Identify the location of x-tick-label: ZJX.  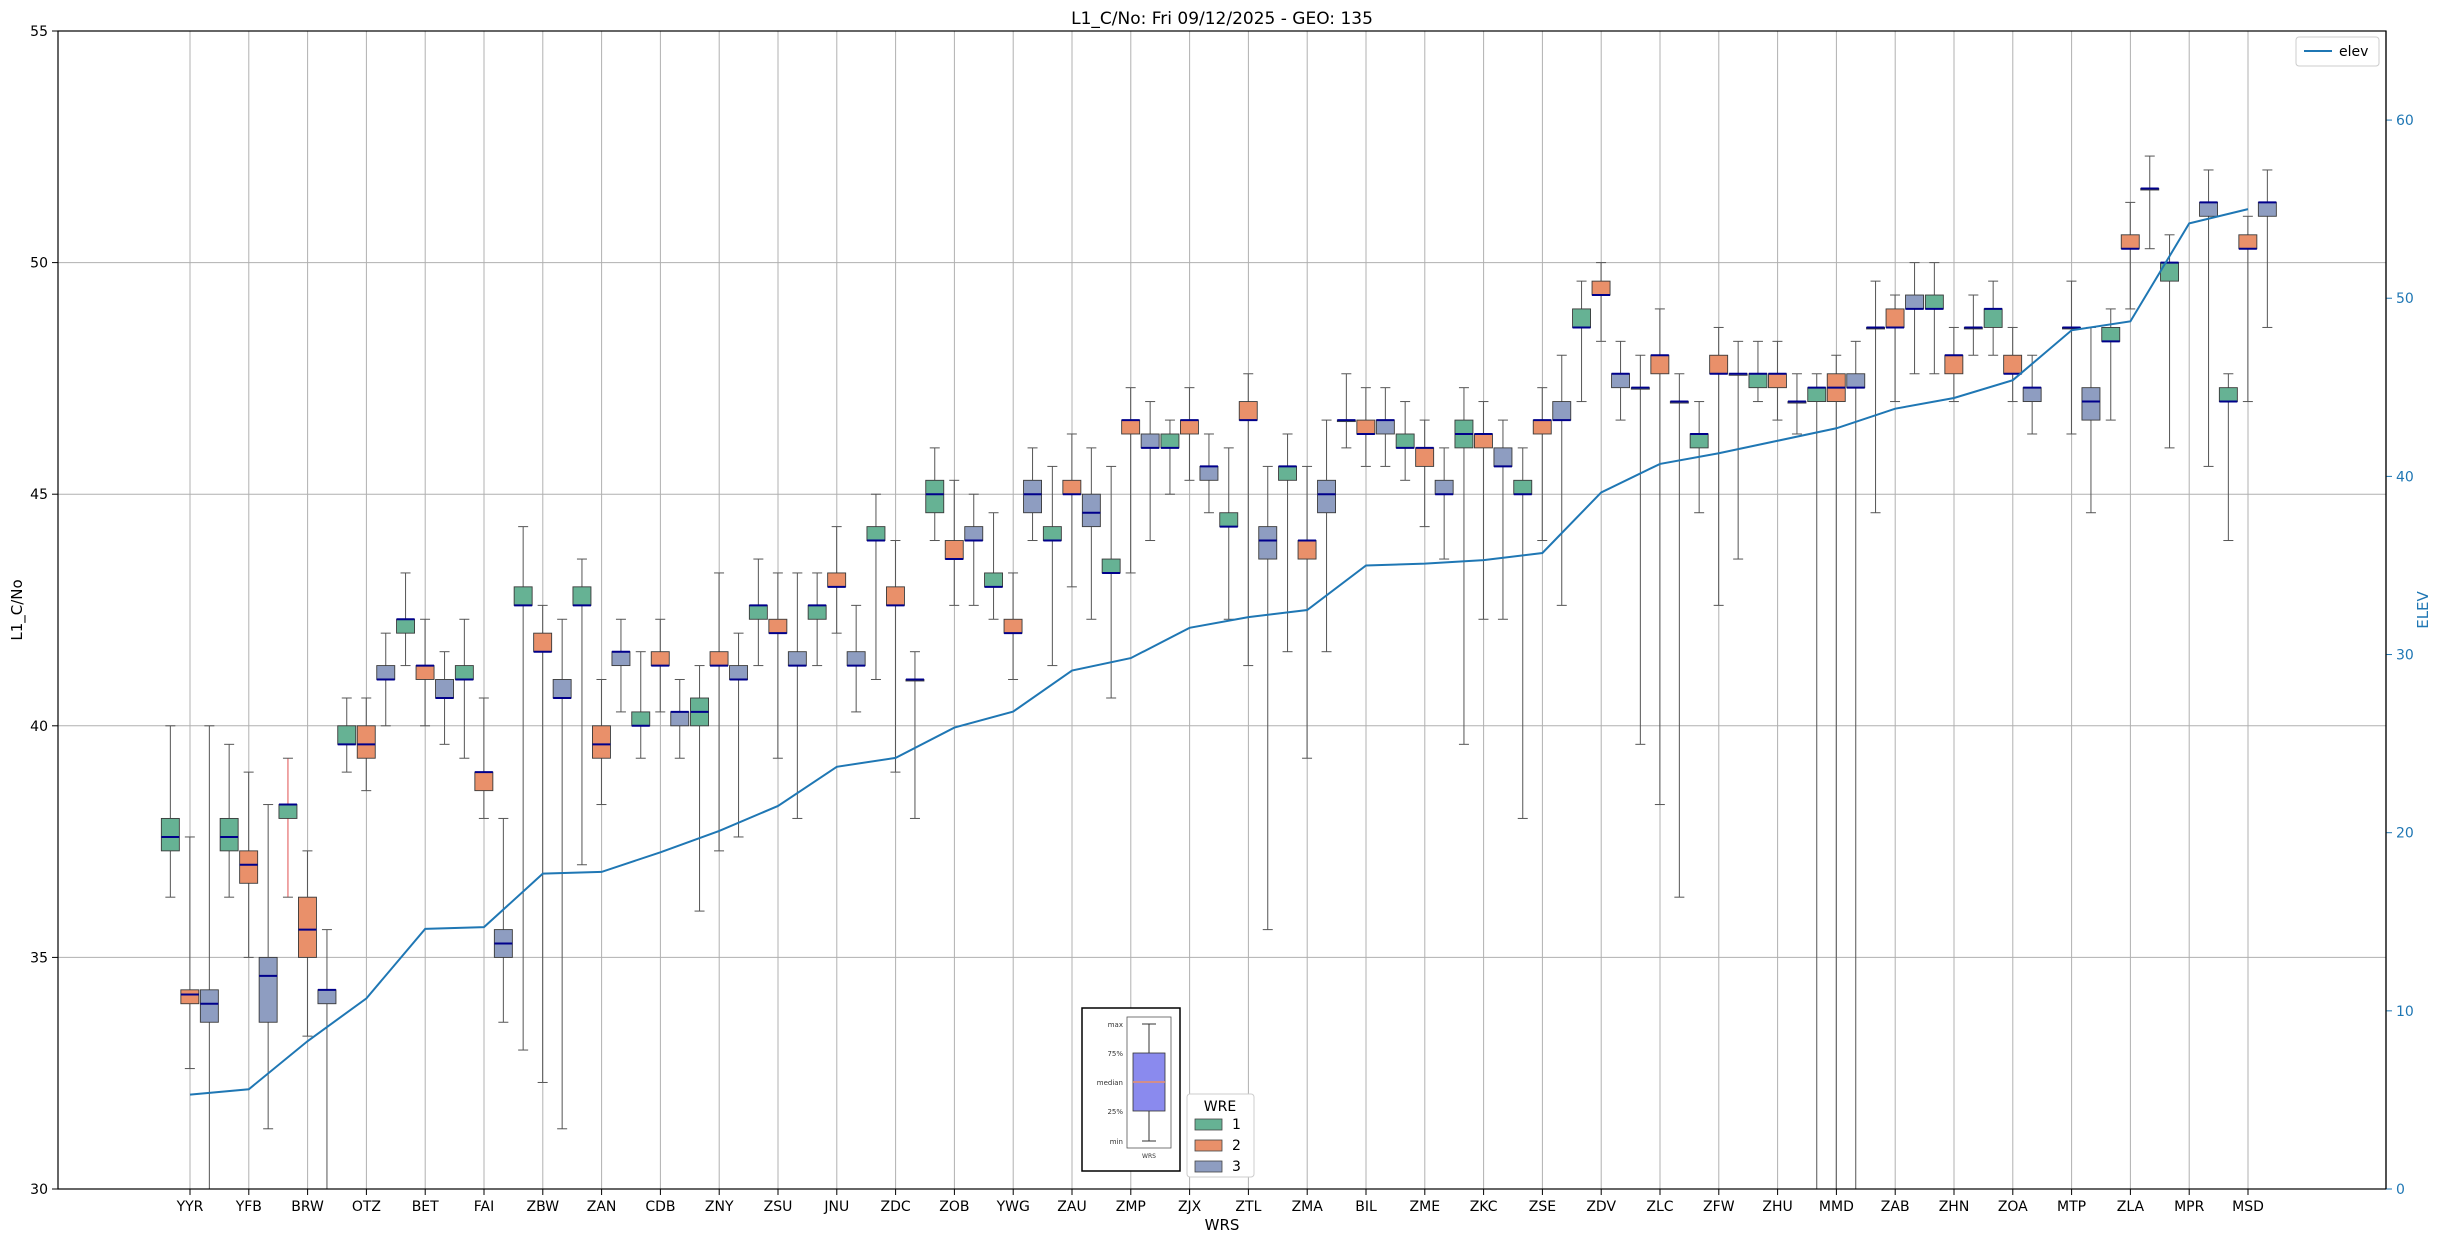
(1190, 1207).